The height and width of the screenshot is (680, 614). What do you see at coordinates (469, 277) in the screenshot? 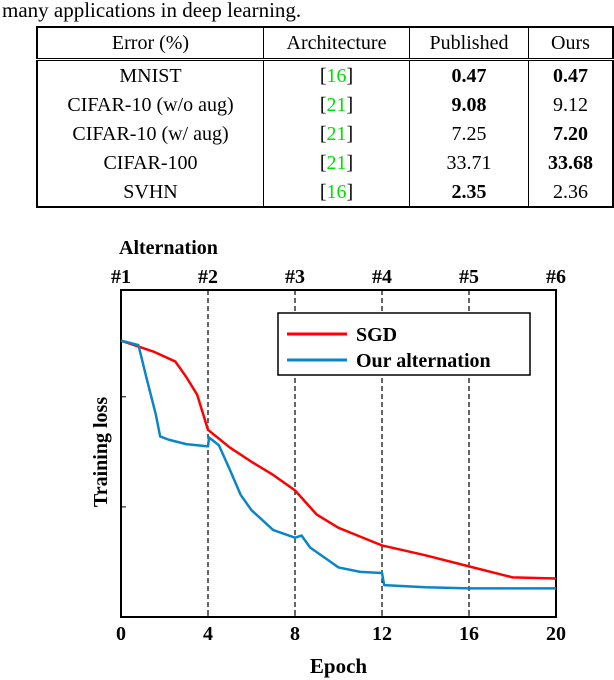
I see `top-tick-label: #5` at bounding box center [469, 277].